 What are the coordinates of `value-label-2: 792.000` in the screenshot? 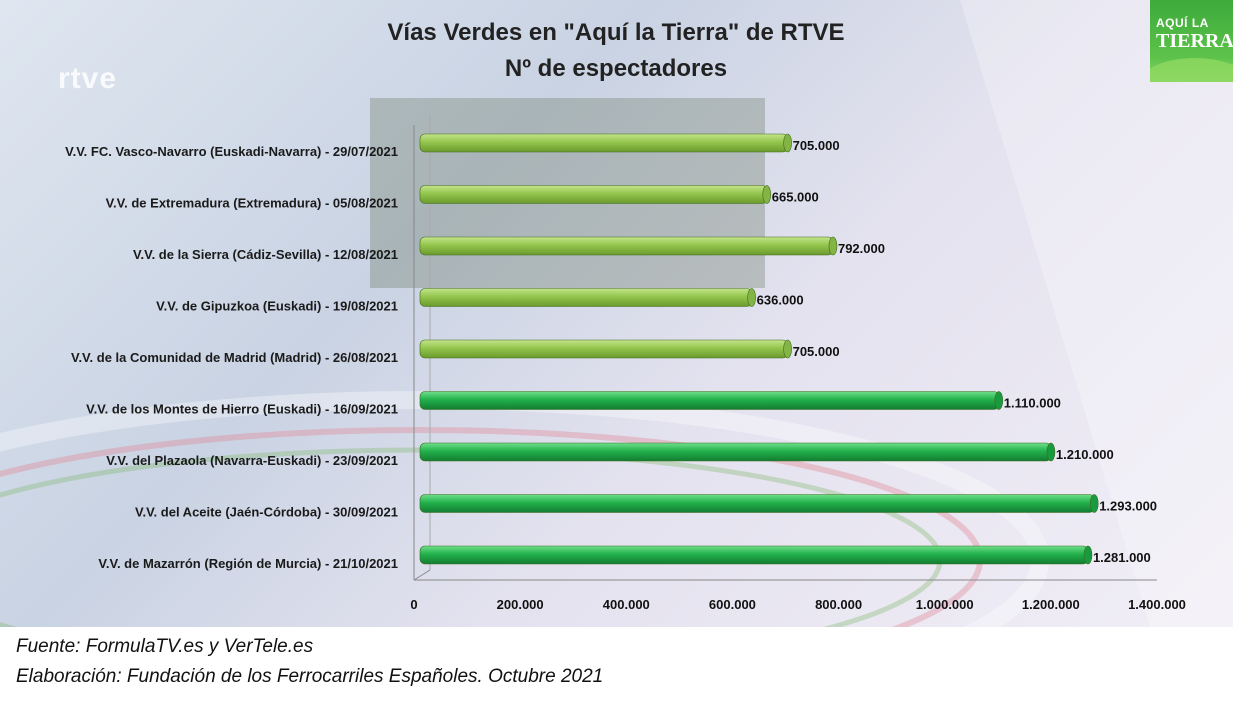 It's located at (861, 248).